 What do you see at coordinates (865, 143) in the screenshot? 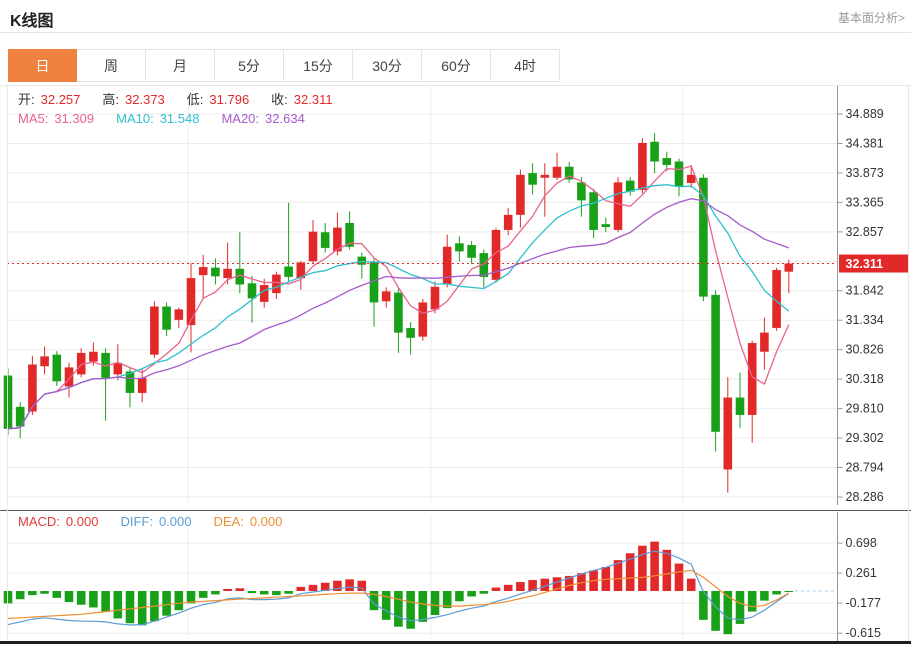
I see `price-tick-label: 34.381` at bounding box center [865, 143].